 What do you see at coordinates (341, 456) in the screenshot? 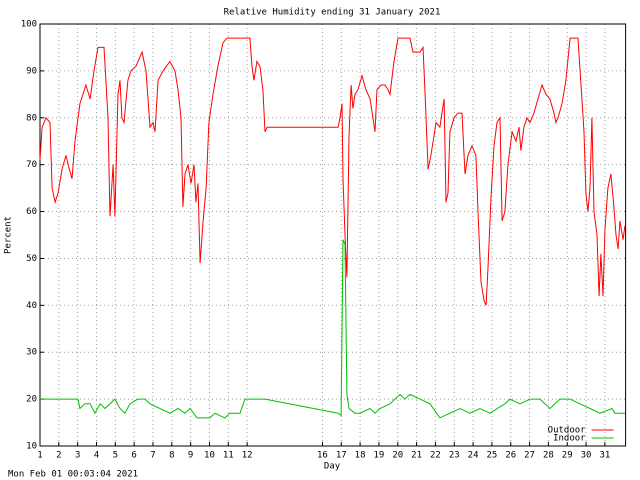
I see `x-tick-label: 17` at bounding box center [341, 456].